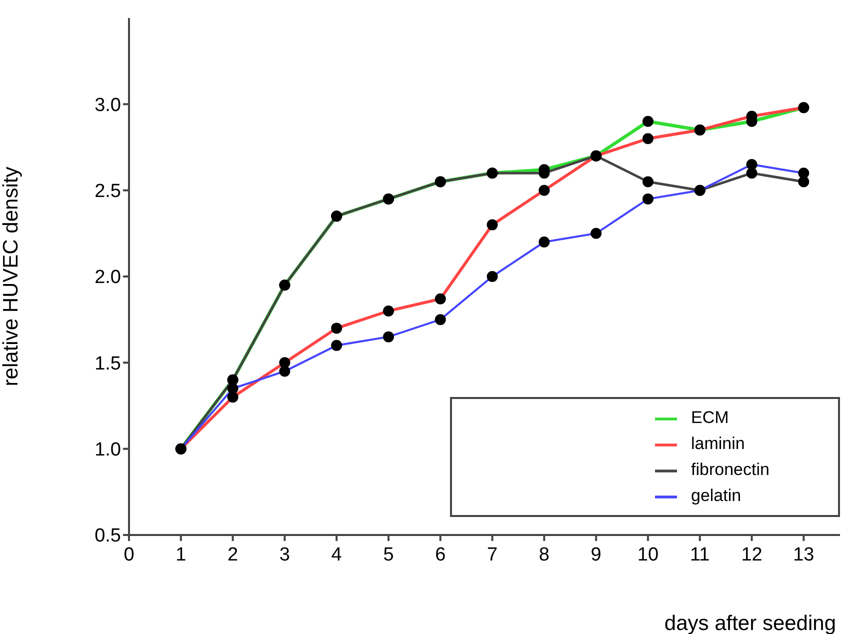  What do you see at coordinates (284, 555) in the screenshot?
I see `x-tick-label: 3` at bounding box center [284, 555].